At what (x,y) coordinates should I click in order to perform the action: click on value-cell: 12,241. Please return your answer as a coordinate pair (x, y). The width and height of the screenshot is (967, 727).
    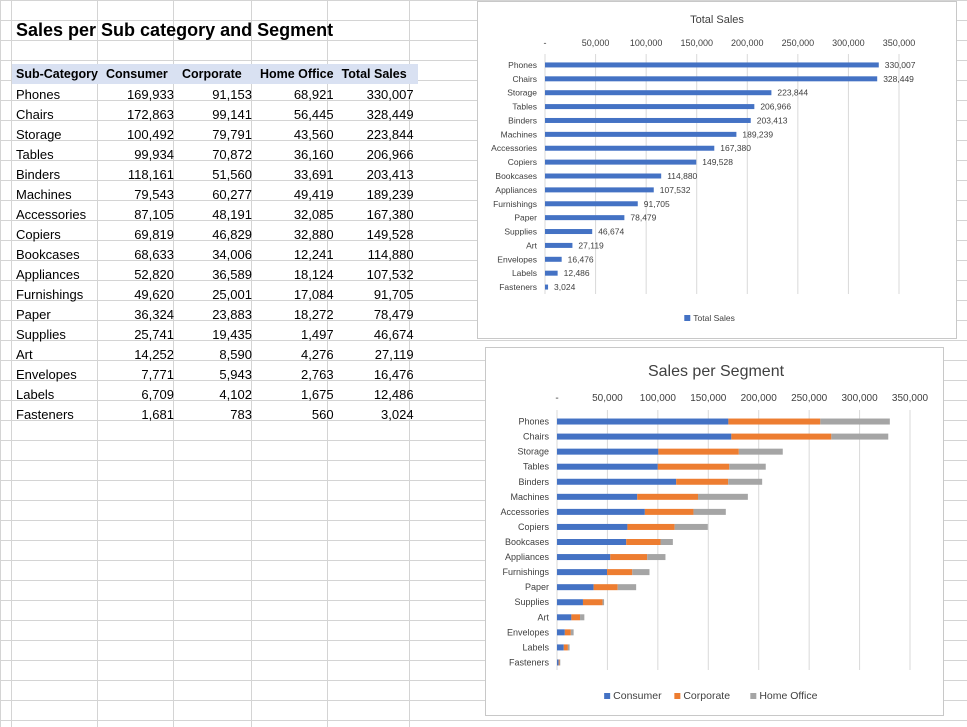
    Looking at the image, I should click on (313, 254).